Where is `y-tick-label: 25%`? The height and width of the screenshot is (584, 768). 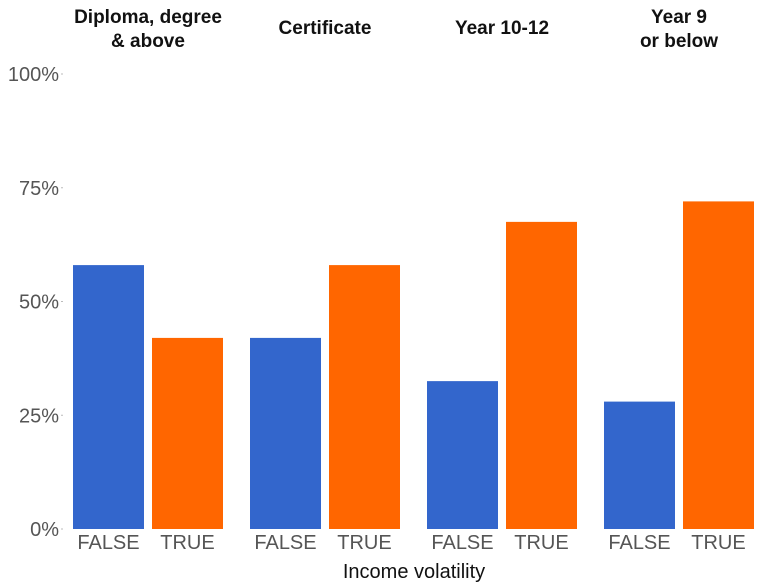
y-tick-label: 25% is located at coordinates (39, 416).